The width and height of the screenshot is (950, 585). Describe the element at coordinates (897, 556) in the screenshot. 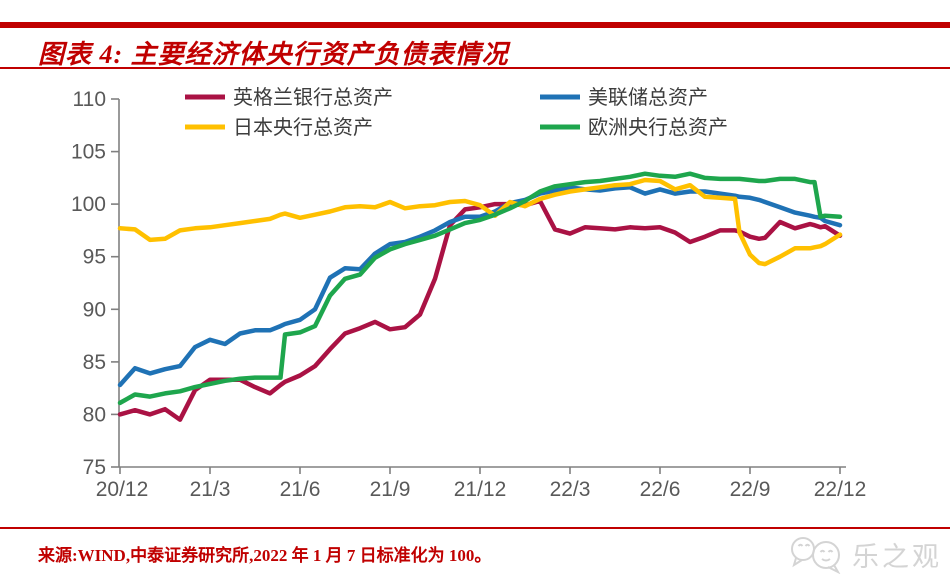

I see `watermark-label: 乐之观` at that location.